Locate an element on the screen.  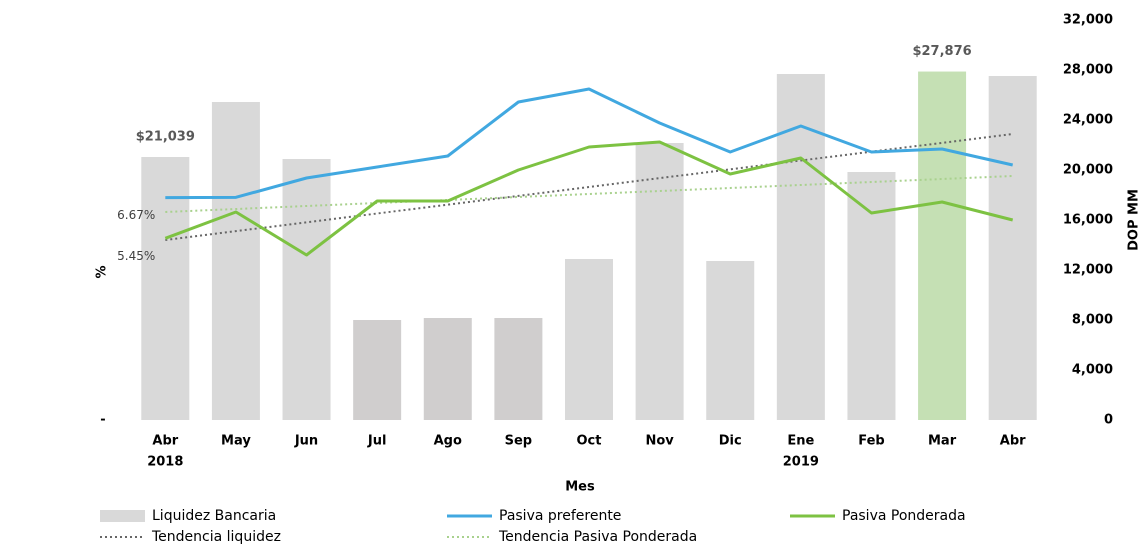
legend-label: Pasiva Ponderada is located at coordinates (904, 516).